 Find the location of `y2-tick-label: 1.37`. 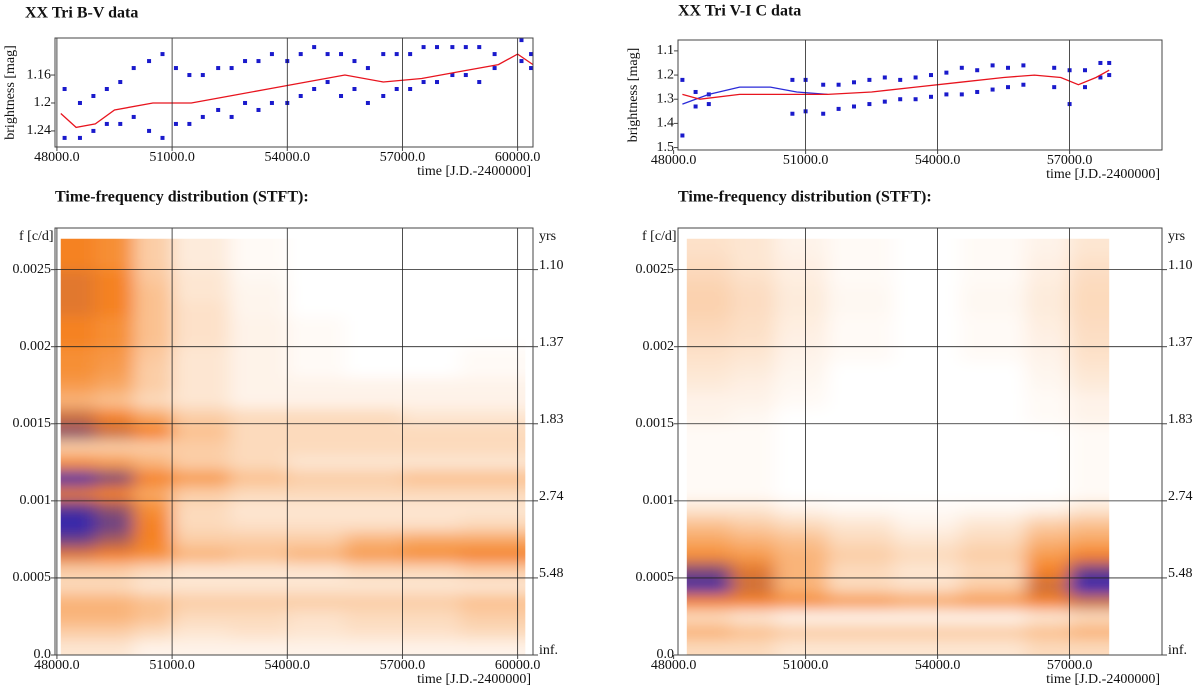

y2-tick-label: 1.37 is located at coordinates (1180, 342).